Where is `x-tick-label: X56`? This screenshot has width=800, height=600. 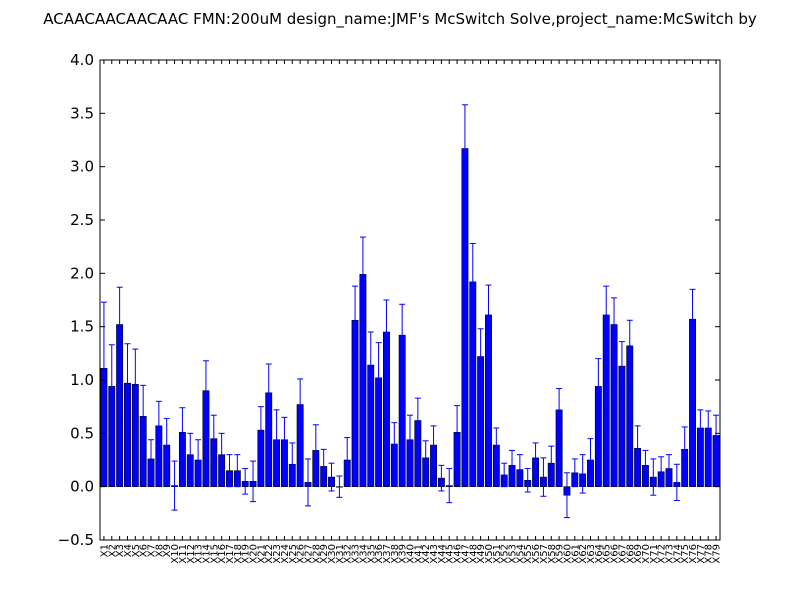 x-tick-label: X56 is located at coordinates (536, 554).